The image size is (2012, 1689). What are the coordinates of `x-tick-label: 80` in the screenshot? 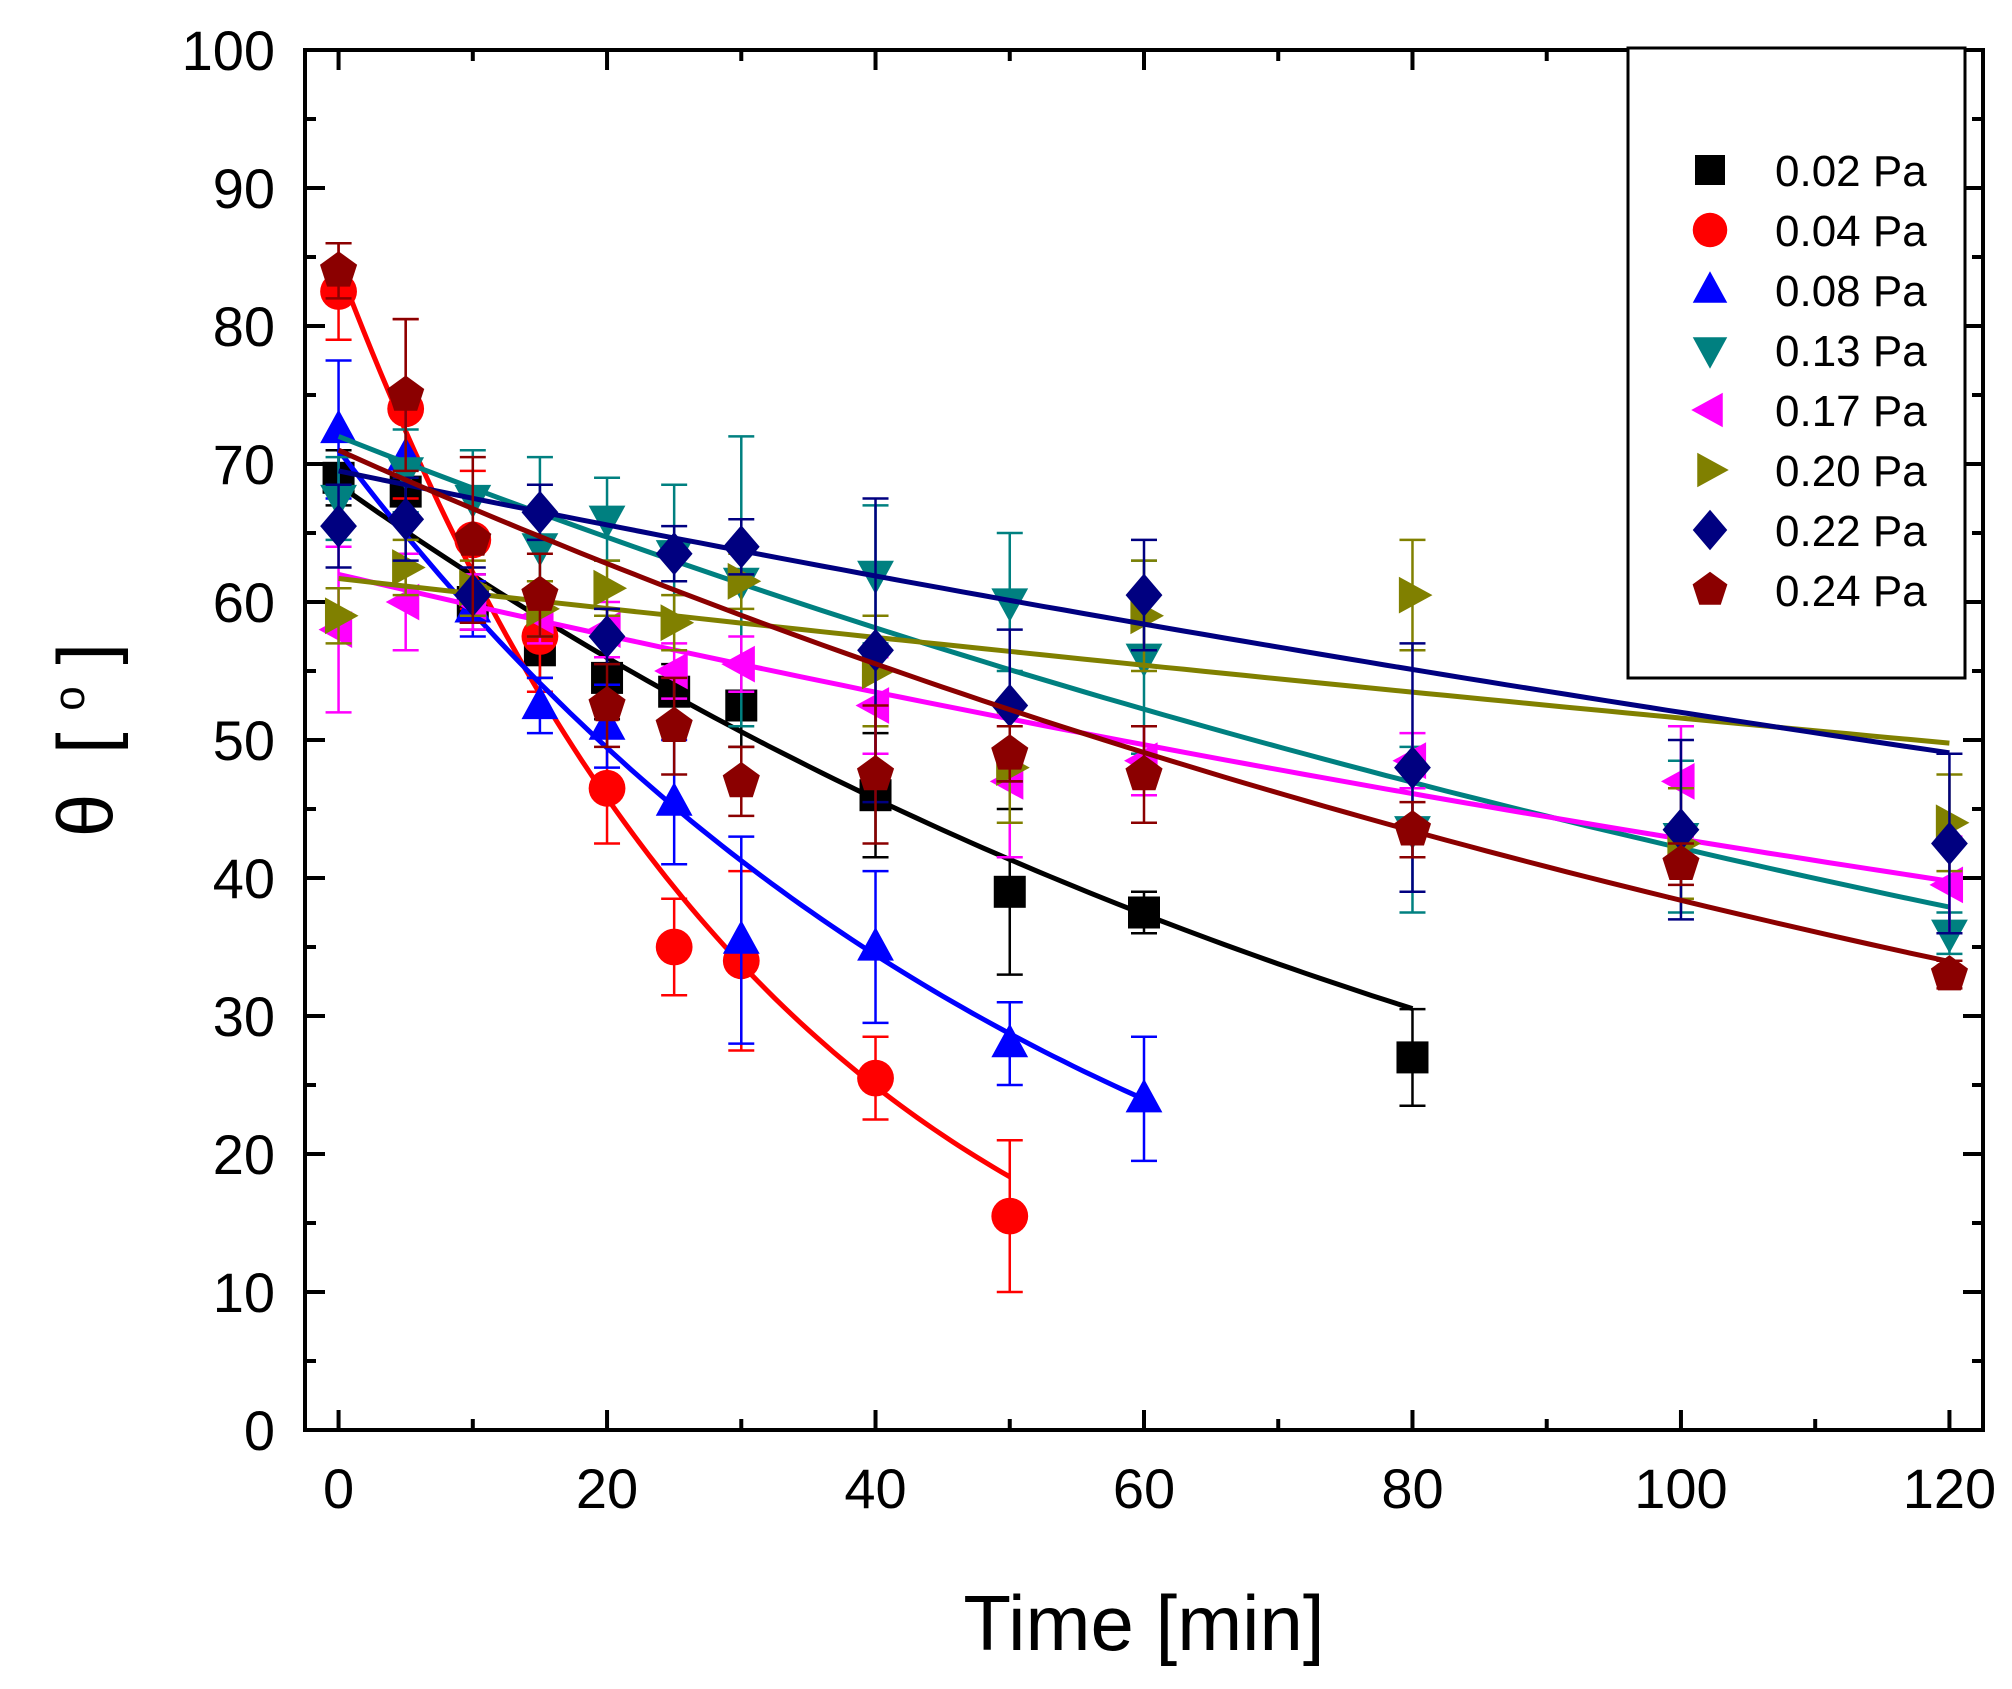 It's located at (1412, 1488).